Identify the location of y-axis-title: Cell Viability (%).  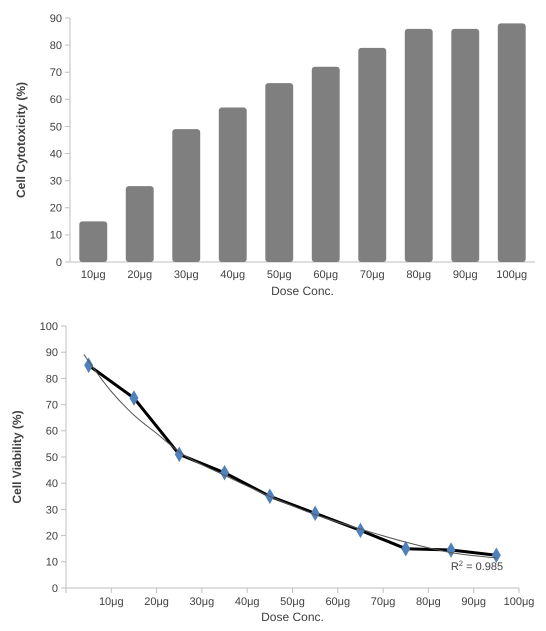
(17, 457).